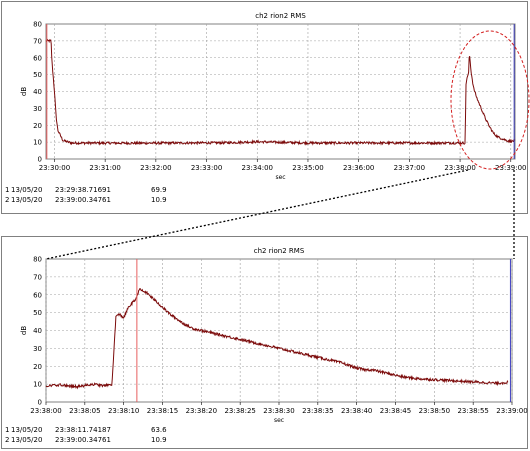 This screenshot has height=451, width=530. What do you see at coordinates (104, 168) in the screenshot?
I see `x-tick-label: 23:31:00` at bounding box center [104, 168].